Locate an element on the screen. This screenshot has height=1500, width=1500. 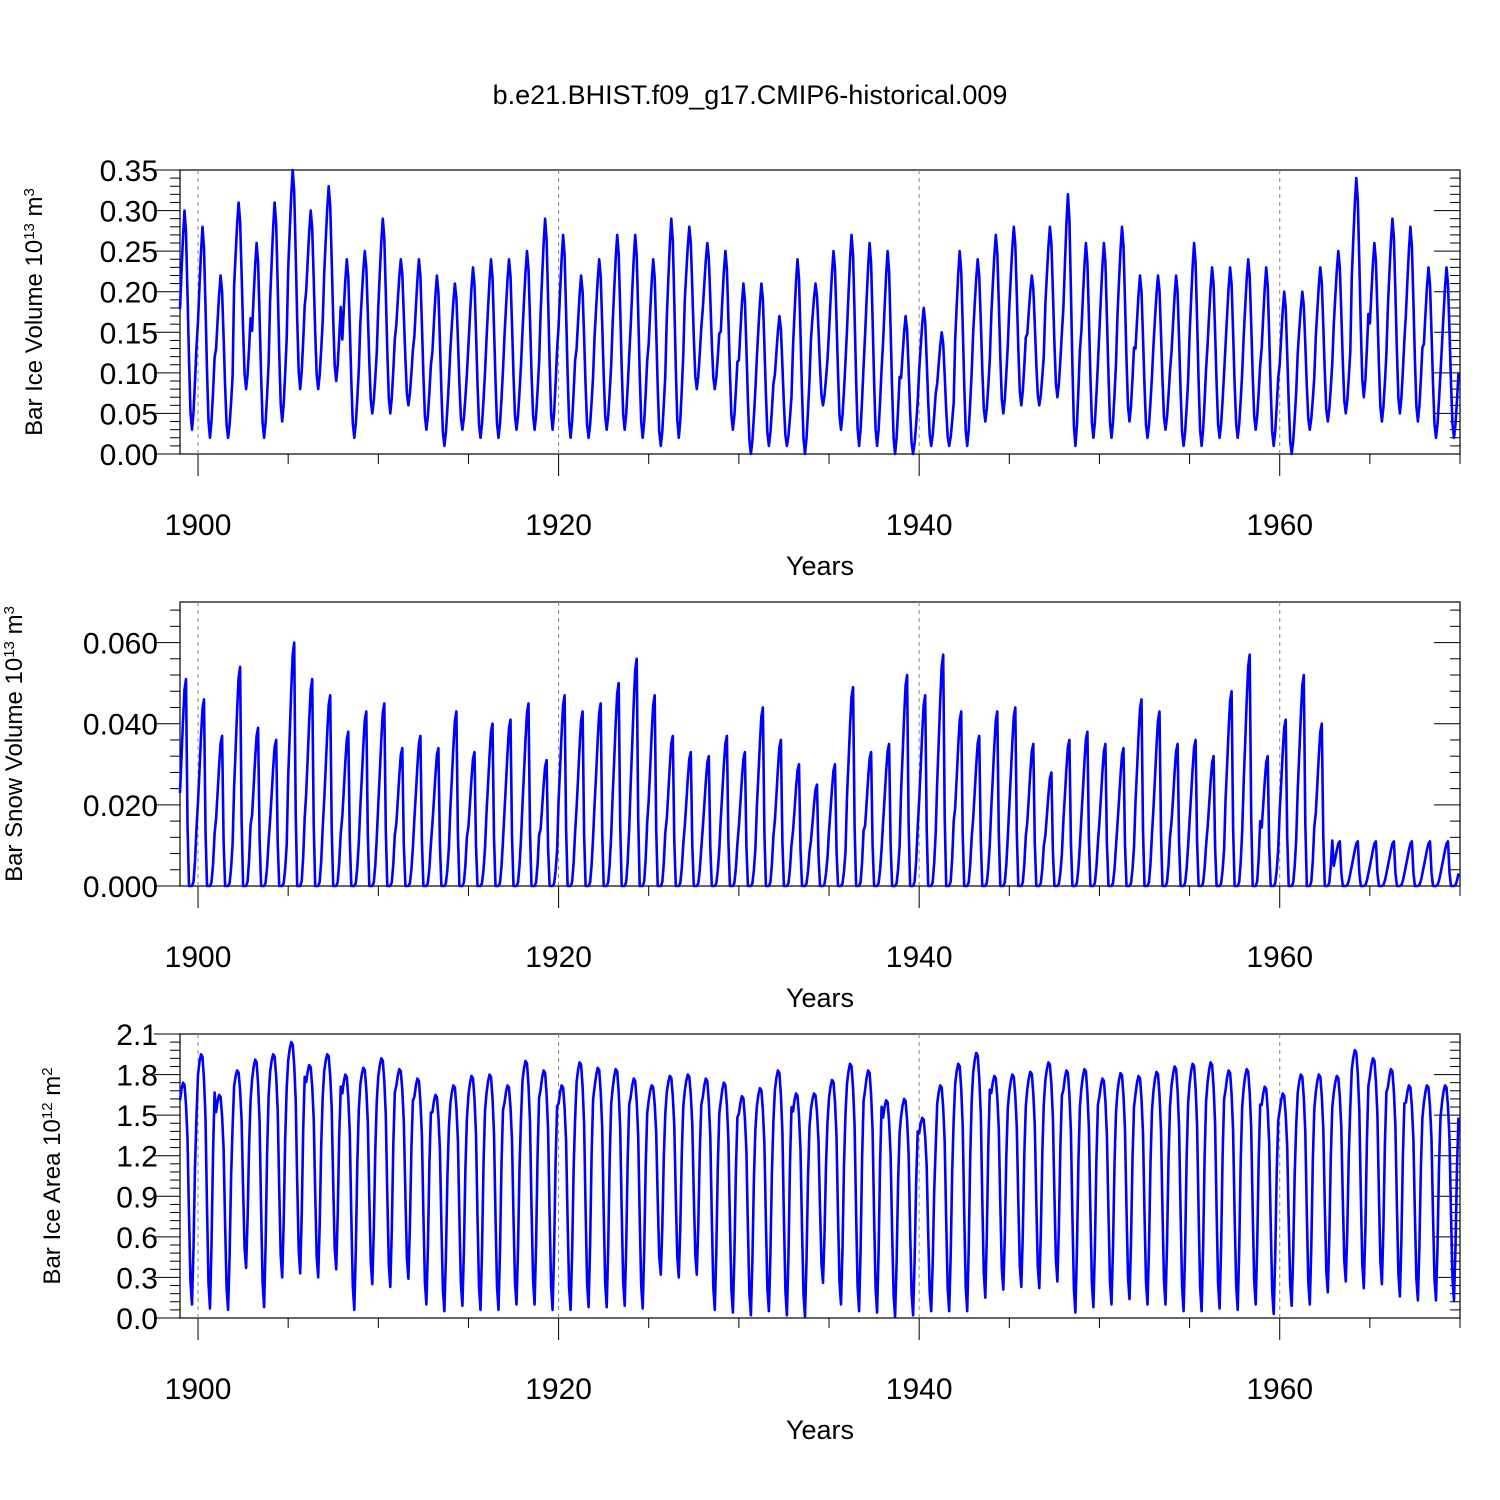
y-tick-label: 0.6 is located at coordinates (137, 1238).